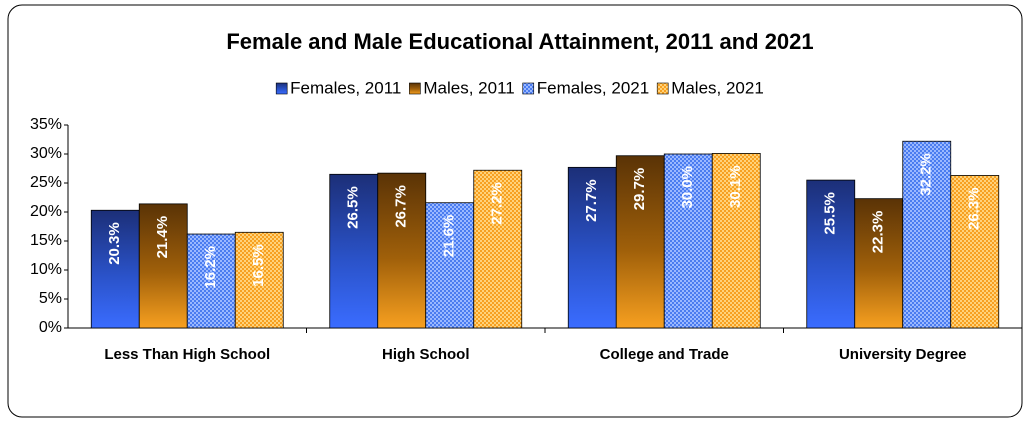 Image resolution: width=1030 pixels, height=428 pixels. I want to click on value-label: 26.7%, so click(401, 206).